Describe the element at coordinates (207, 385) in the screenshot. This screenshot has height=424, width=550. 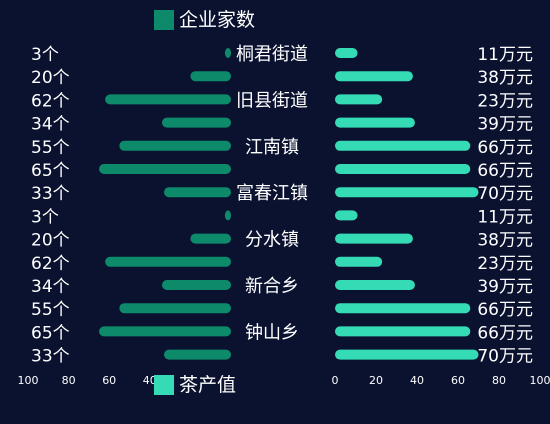
I see `legend-label-bottom: 茶产值` at that location.